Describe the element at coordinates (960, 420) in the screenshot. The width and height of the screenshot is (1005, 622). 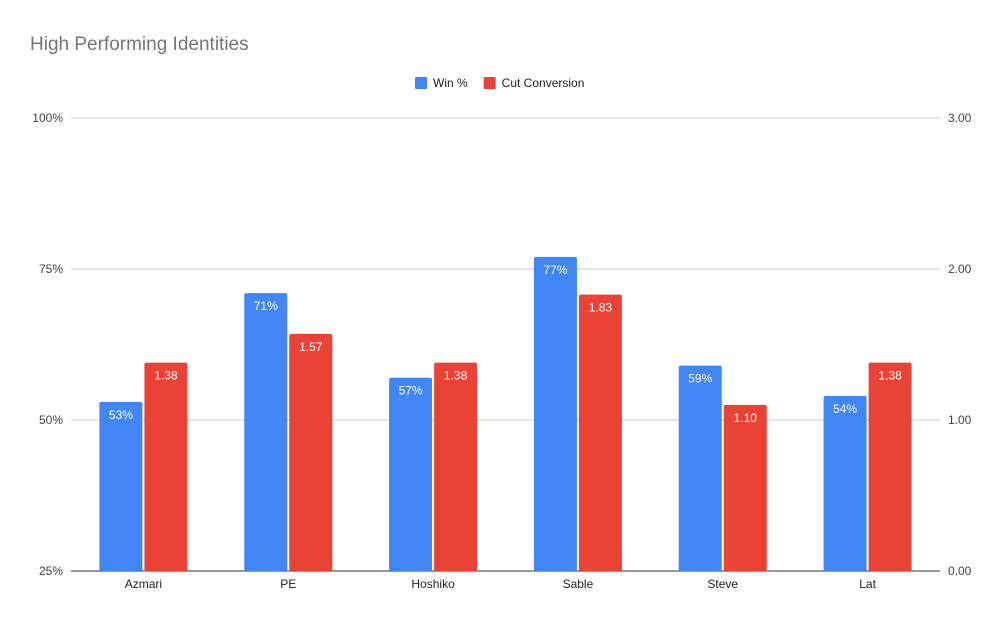
I see `right-tick-label: 1.00` at that location.